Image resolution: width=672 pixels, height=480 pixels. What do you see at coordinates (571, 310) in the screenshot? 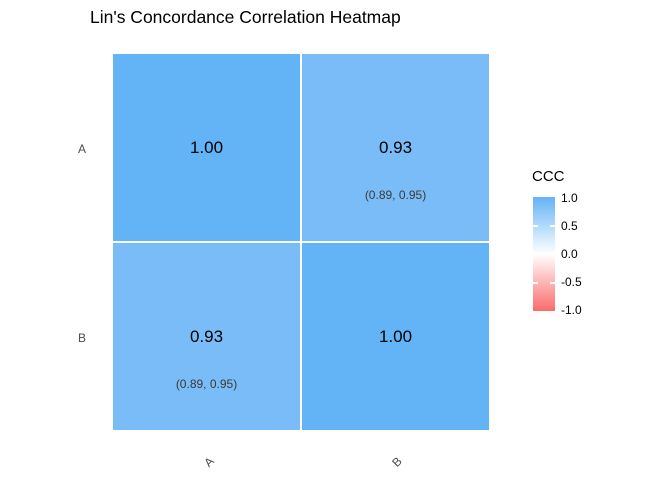
I see `legend-tick-label-neg1: -1.0` at bounding box center [571, 310].